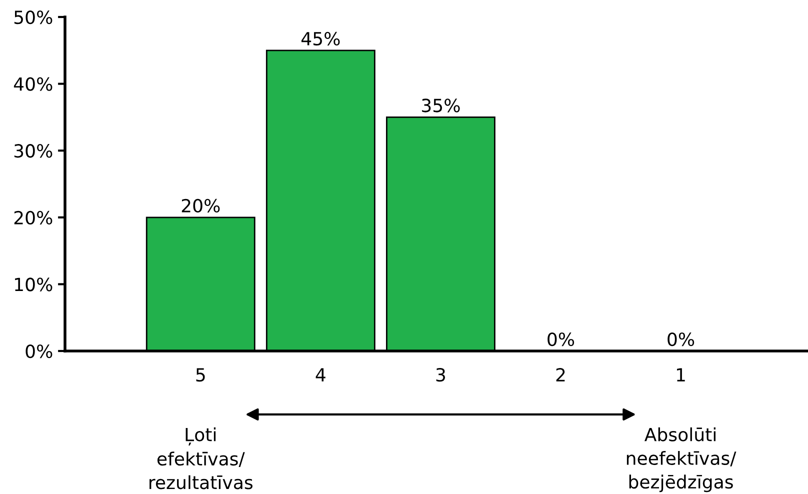 This screenshot has height=494, width=808. What do you see at coordinates (33, 151) in the screenshot?
I see `y-tick-label: 30%` at bounding box center [33, 151].